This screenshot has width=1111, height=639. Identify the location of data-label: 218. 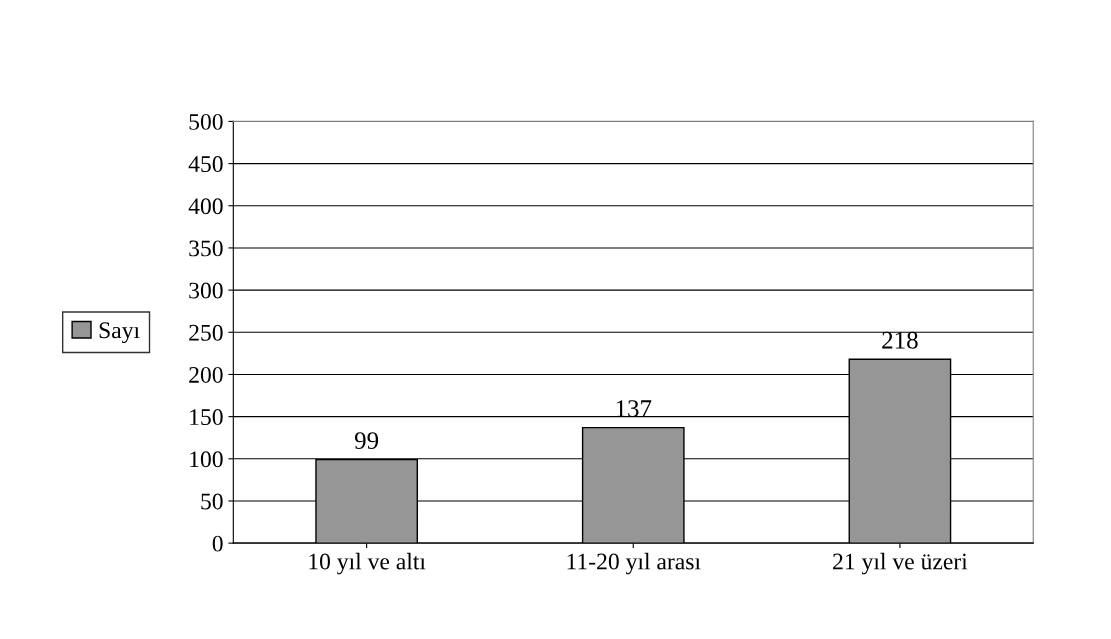
(900, 340).